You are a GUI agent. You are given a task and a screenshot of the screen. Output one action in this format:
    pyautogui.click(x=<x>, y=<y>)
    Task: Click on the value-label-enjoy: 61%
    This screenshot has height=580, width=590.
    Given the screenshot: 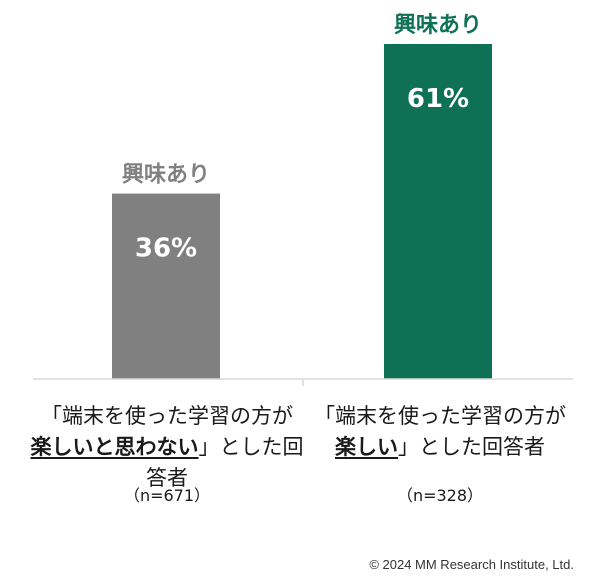 What is the action you would take?
    pyautogui.click(x=438, y=99)
    